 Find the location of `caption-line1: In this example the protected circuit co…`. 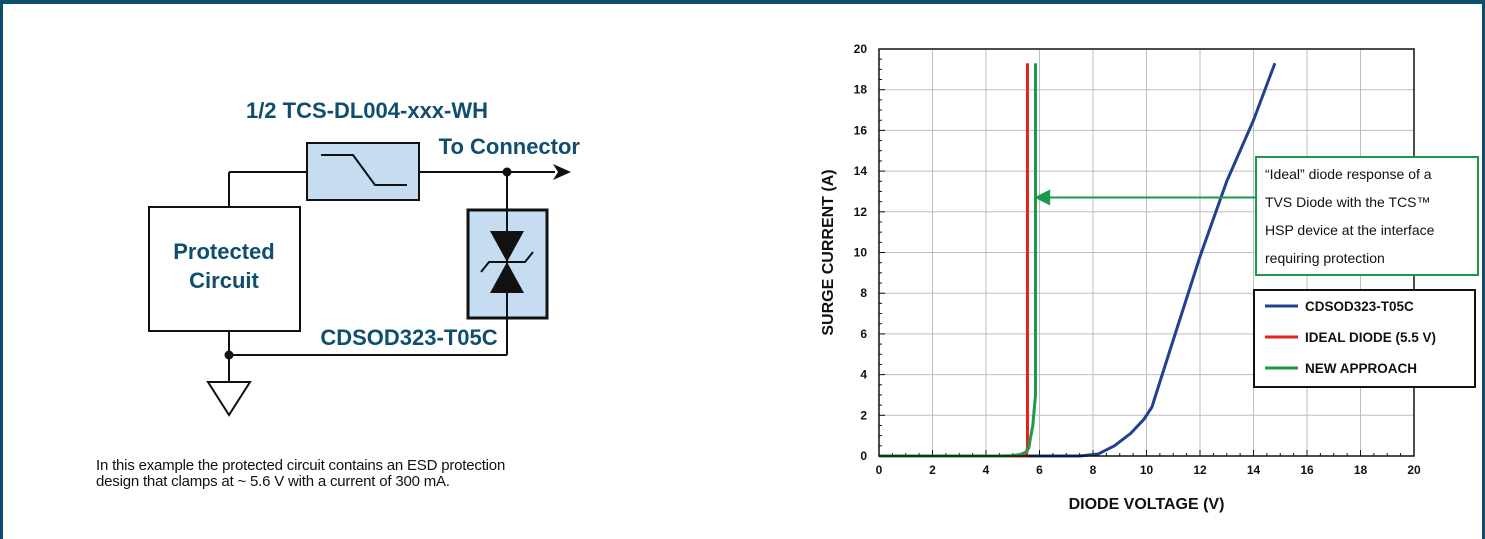

caption-line1: In this example the protected circuit co… is located at coordinates (301, 465).